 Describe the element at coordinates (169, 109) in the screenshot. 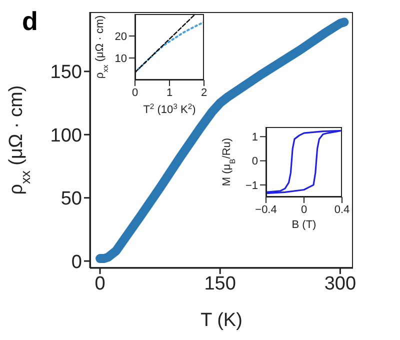

I see `x-axis-title: T$^{2}$ (10$^{3}$ K$^{2}$)` at that location.